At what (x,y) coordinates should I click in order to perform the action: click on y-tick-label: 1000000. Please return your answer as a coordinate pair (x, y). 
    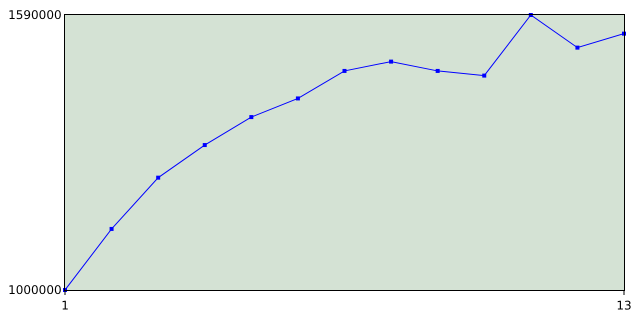
    Looking at the image, I should click on (35, 290).